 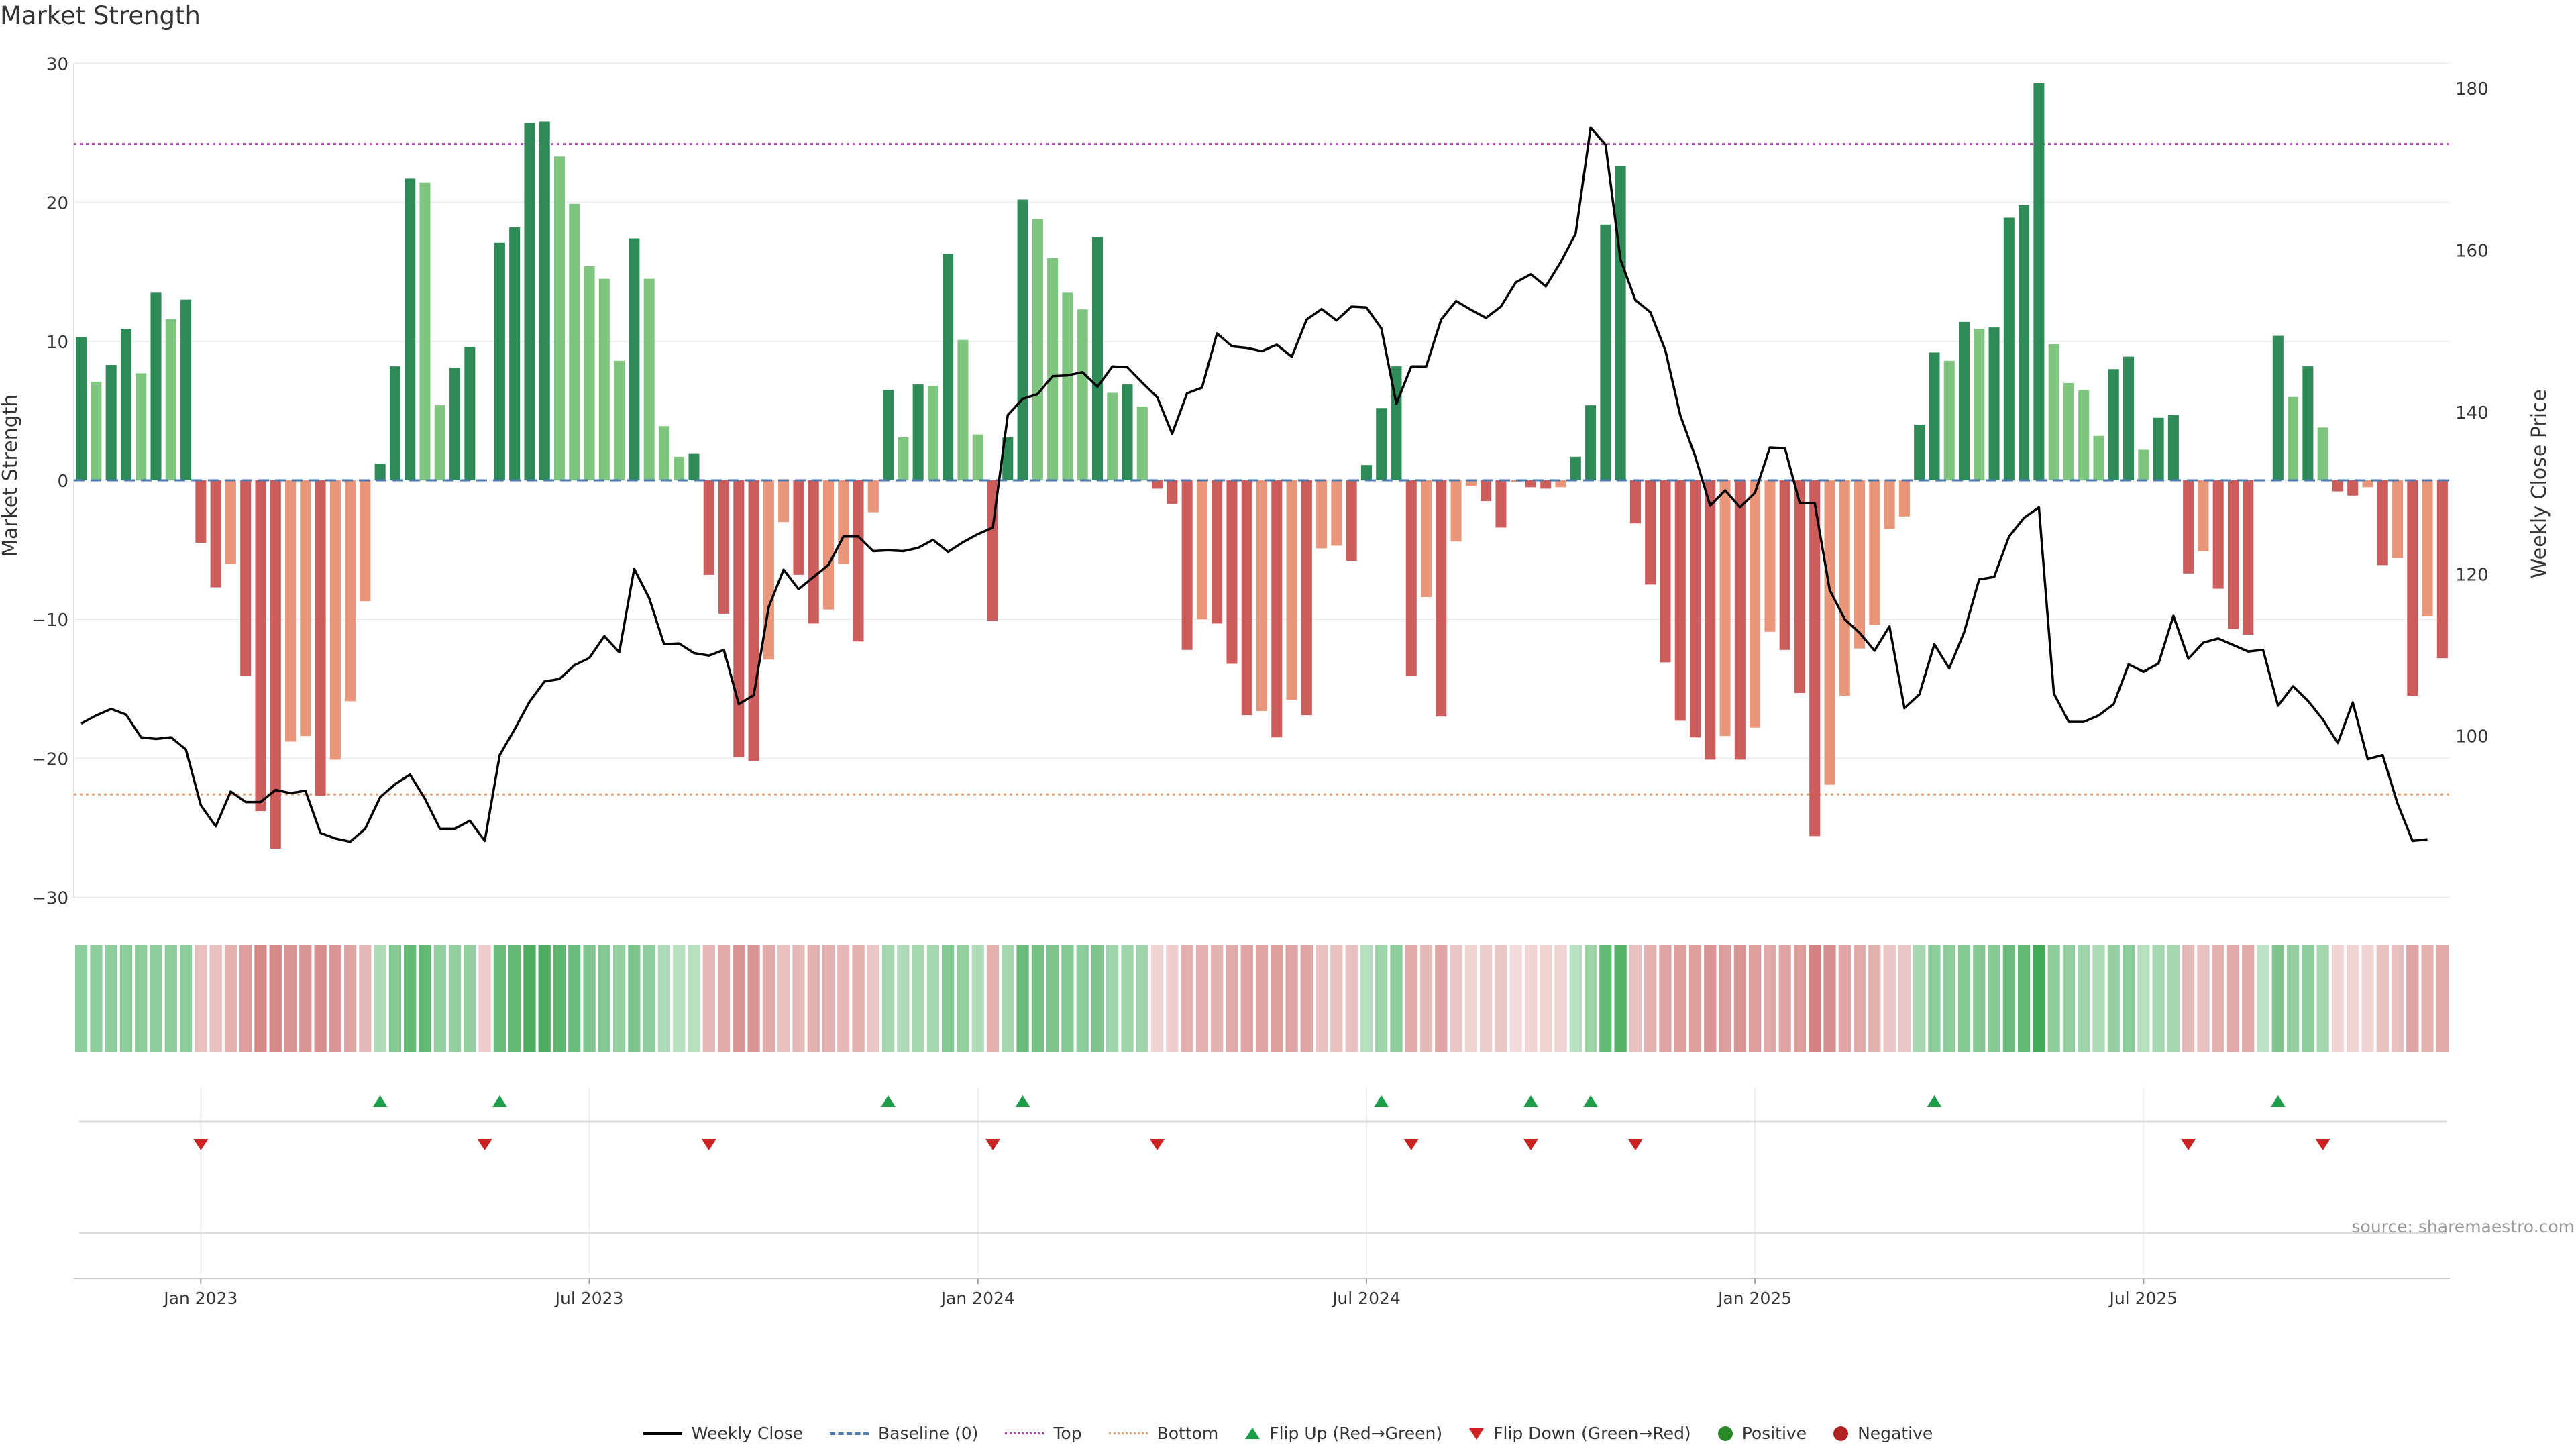 What do you see at coordinates (723, 1433) in the screenshot?
I see `legend-item: Weekly Close` at bounding box center [723, 1433].